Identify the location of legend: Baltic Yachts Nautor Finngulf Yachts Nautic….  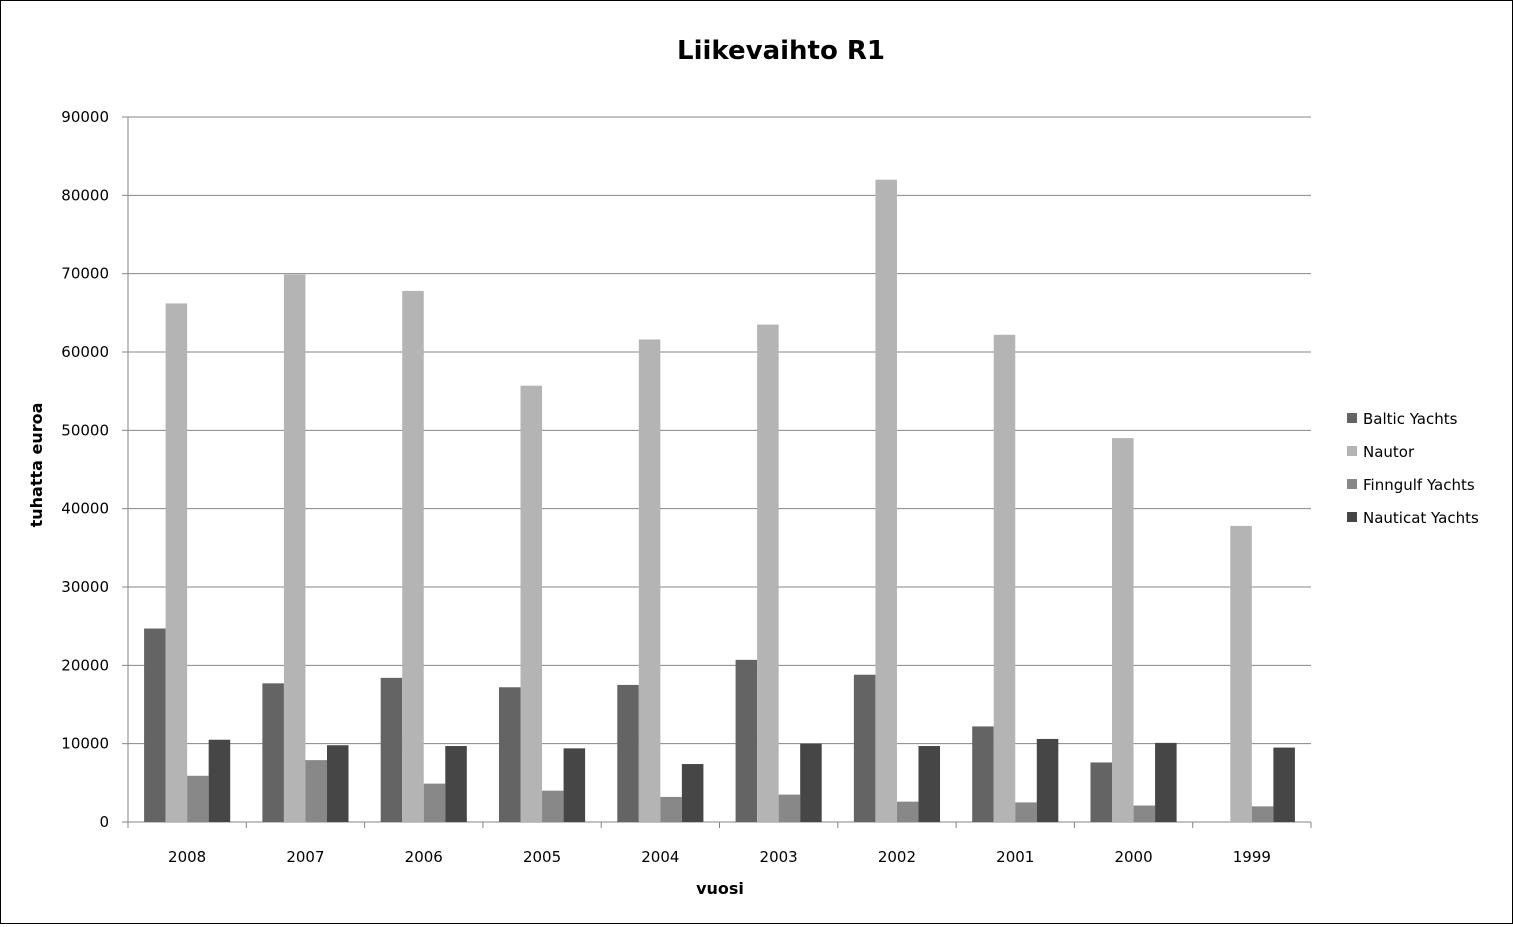
(1413, 468).